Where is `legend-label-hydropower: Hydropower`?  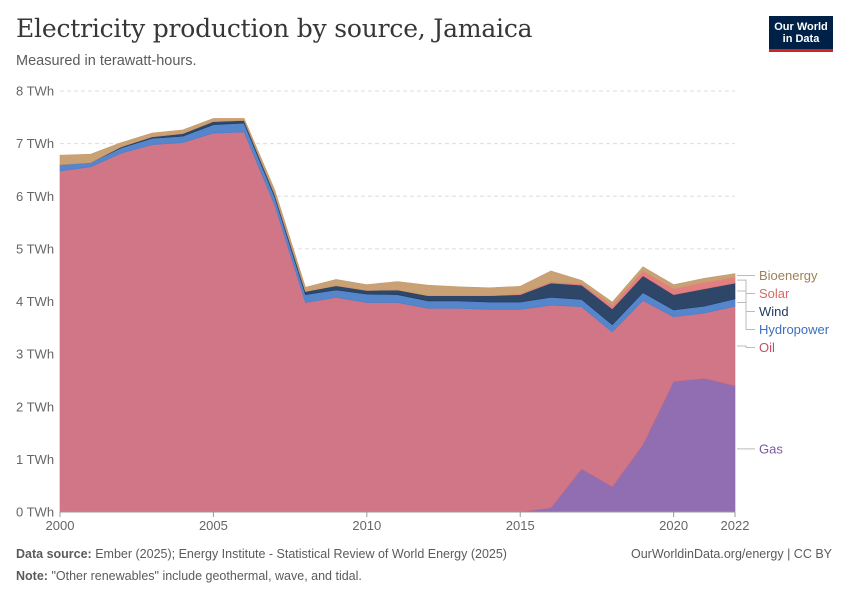 legend-label-hydropower: Hydropower is located at coordinates (794, 329).